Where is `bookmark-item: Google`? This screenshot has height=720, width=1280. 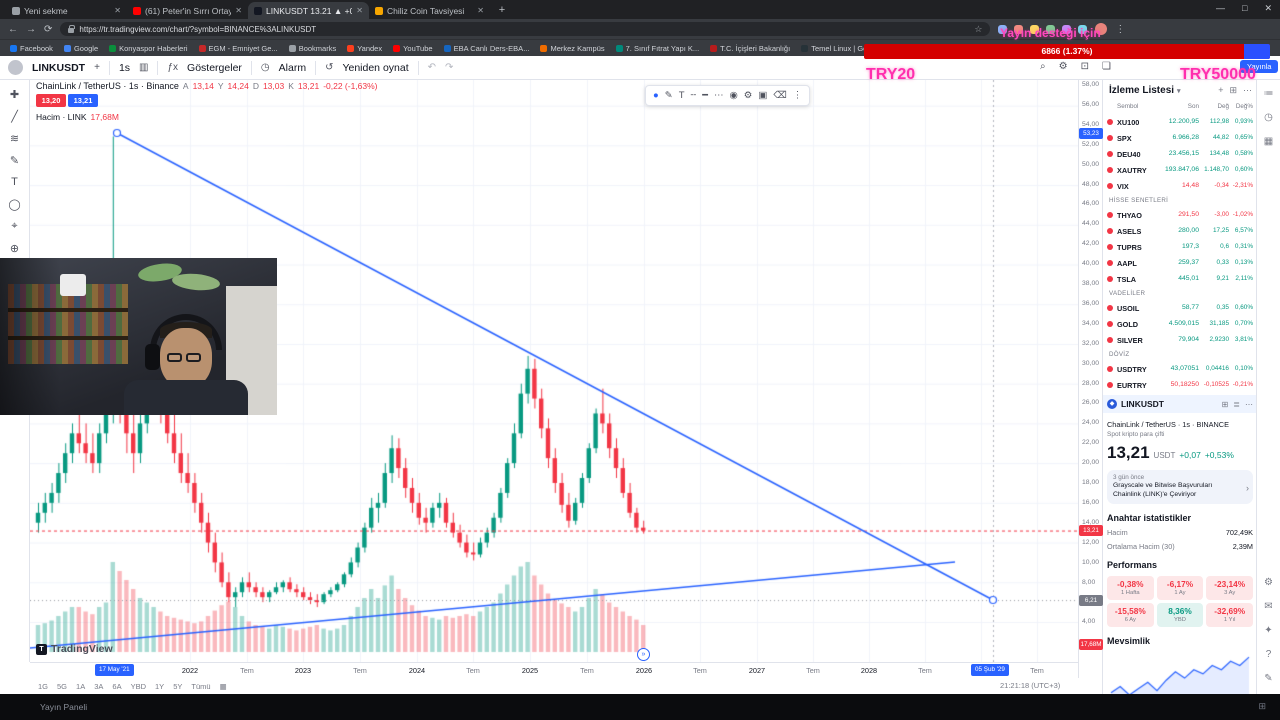
bookmark-item: Google is located at coordinates (80, 48).